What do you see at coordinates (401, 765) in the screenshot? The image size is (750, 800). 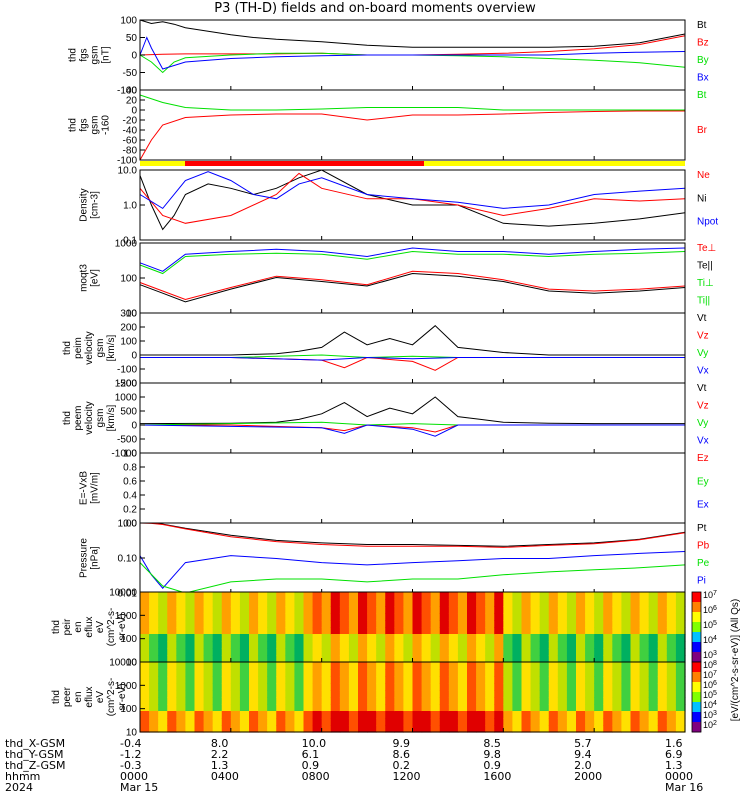 I see `footer-value: 0.2` at bounding box center [401, 765].